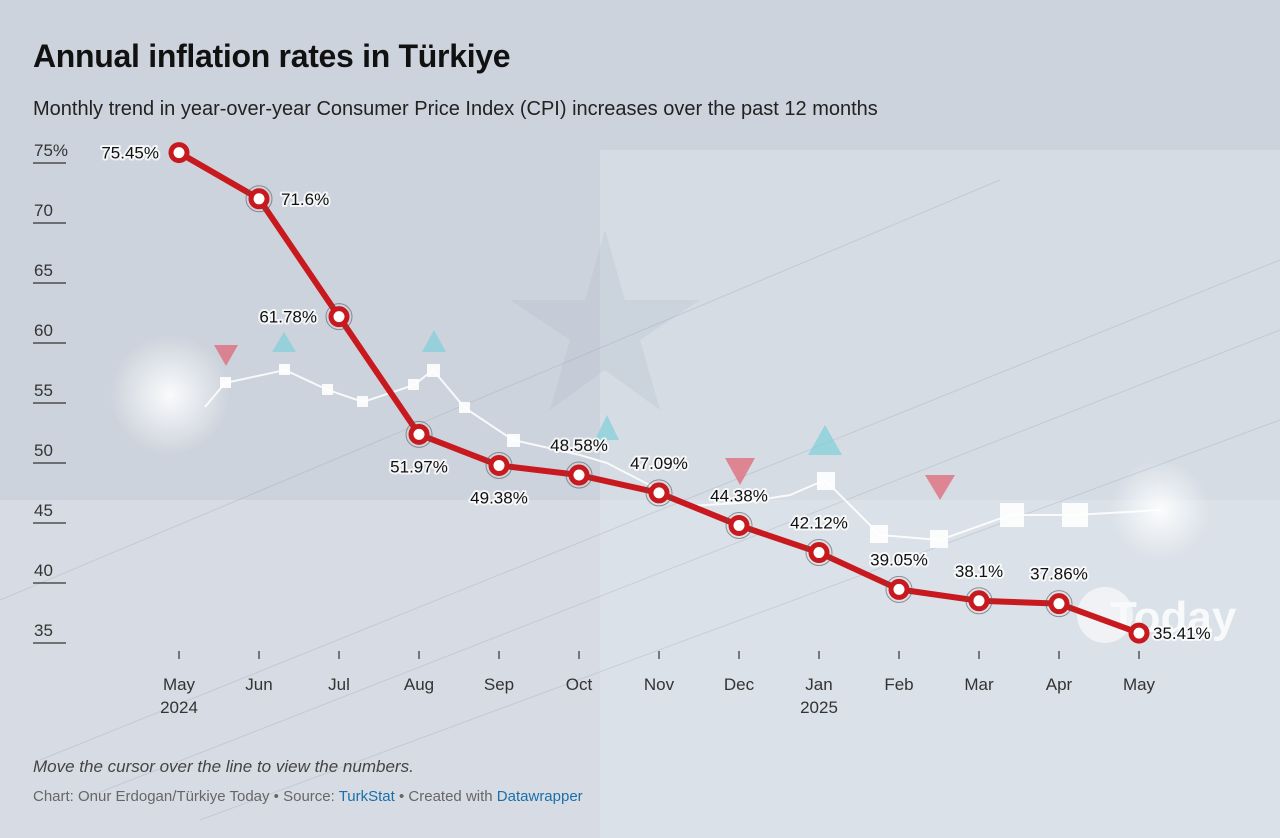  Describe the element at coordinates (272, 56) in the screenshot. I see `chart-title: Annual inflation rates in Türkiye` at that location.